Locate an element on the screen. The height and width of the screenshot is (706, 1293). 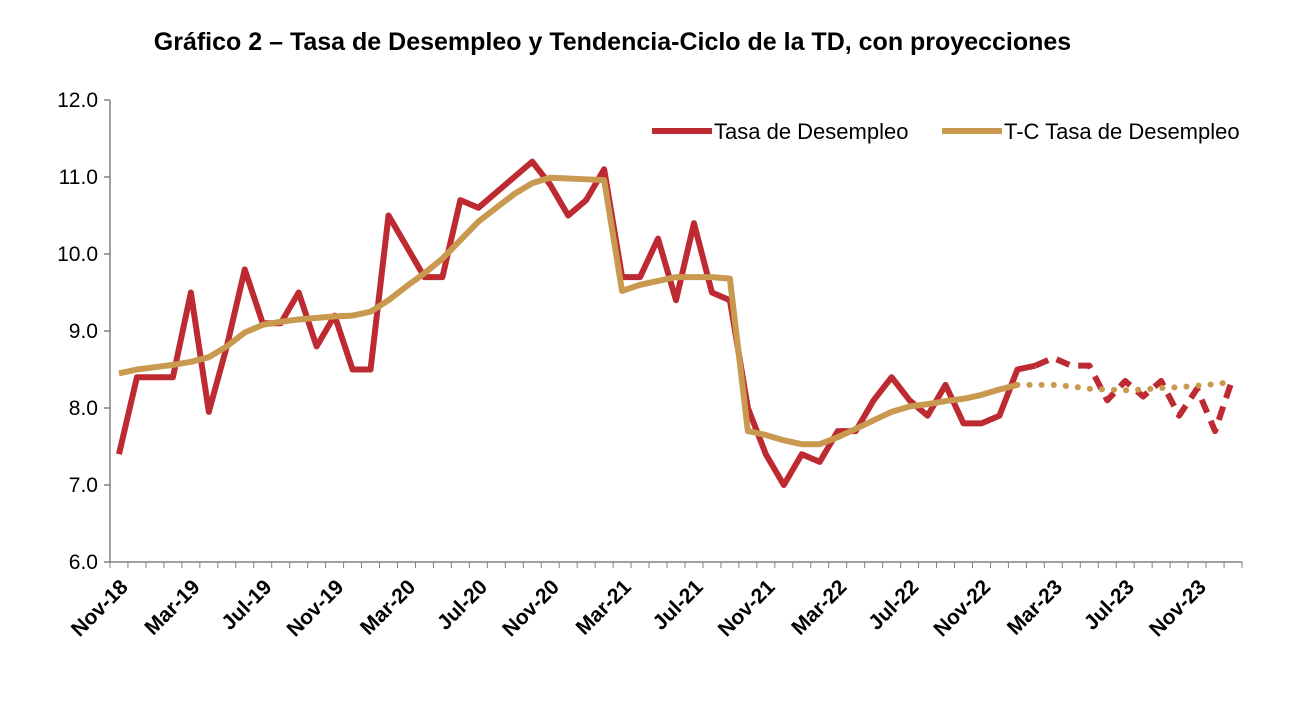
x-tick-label: Mar-19 is located at coordinates (172, 607).